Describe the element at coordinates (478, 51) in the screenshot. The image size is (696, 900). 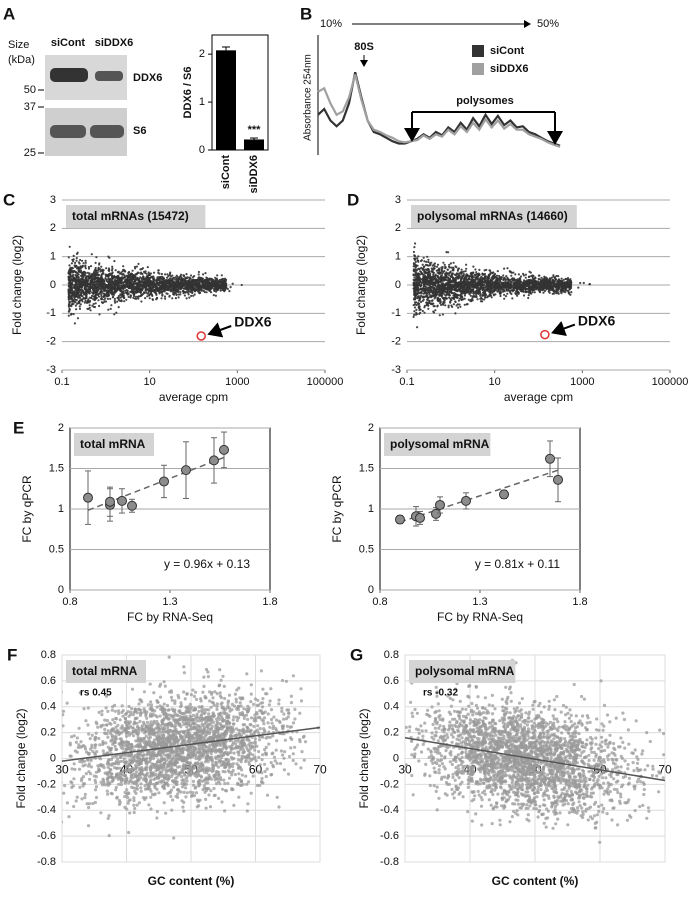
I see `legend-swatch` at that location.